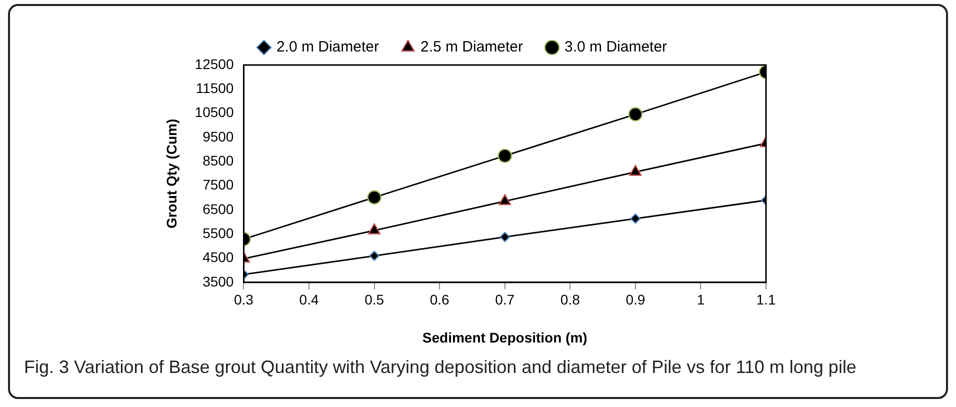  Describe the element at coordinates (309, 300) in the screenshot. I see `x-tick-label: 0.4` at that location.